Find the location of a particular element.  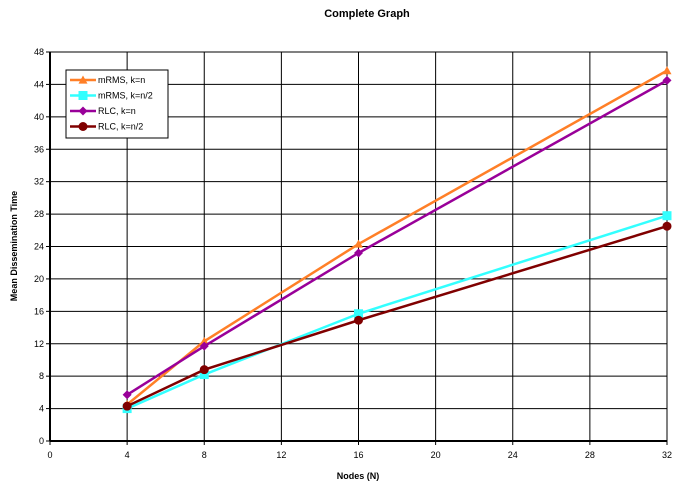

y-tick-label: 0 is located at coordinates (41, 441).